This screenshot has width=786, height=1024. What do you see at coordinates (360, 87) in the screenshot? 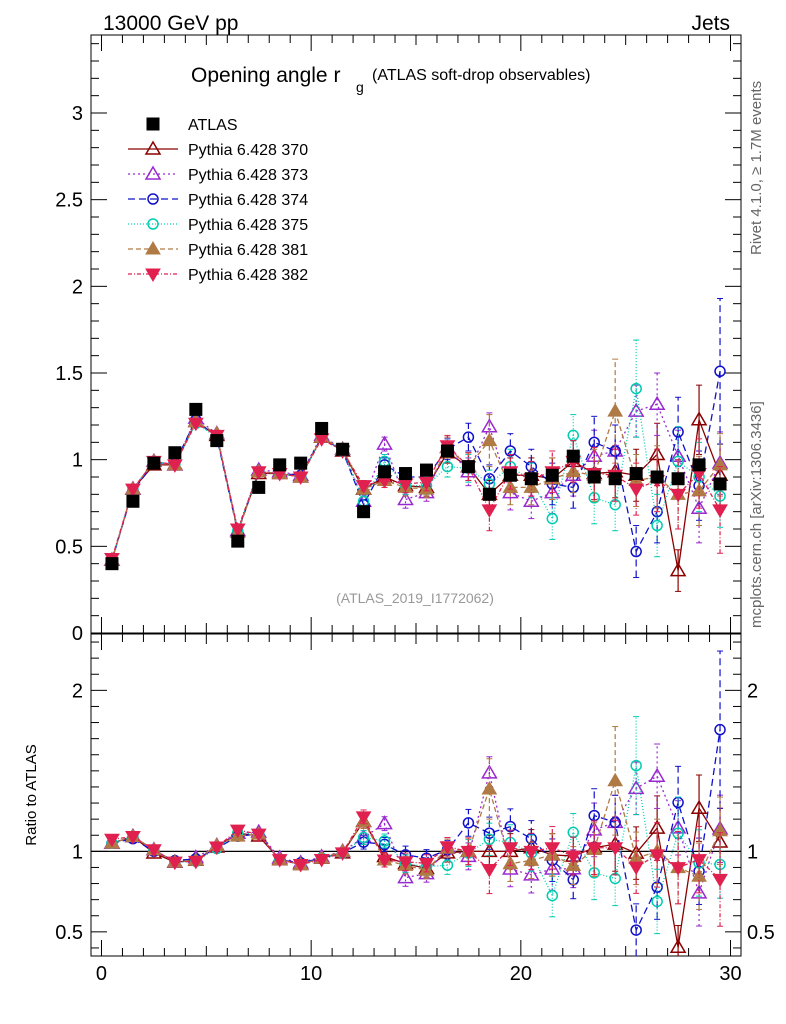
I see `plot-title-subscript: g` at bounding box center [360, 87].